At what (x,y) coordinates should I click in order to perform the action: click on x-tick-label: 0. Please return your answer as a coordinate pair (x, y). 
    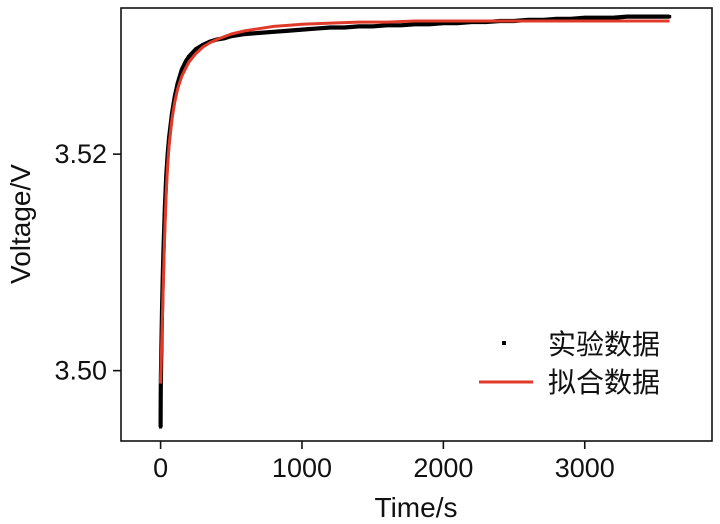
    Looking at the image, I should click on (160, 468).